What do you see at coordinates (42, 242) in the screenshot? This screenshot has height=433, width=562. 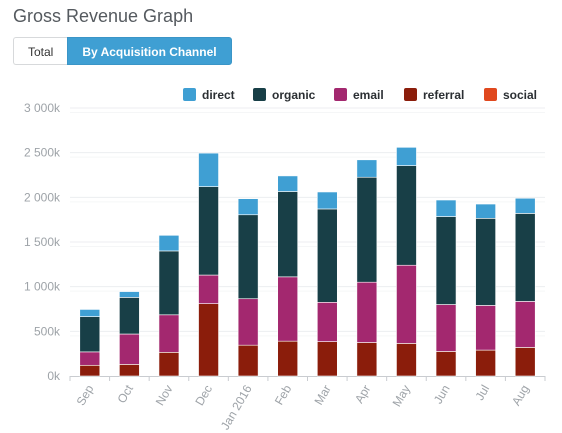 I see `y-tick-label: 1 500k` at bounding box center [42, 242].